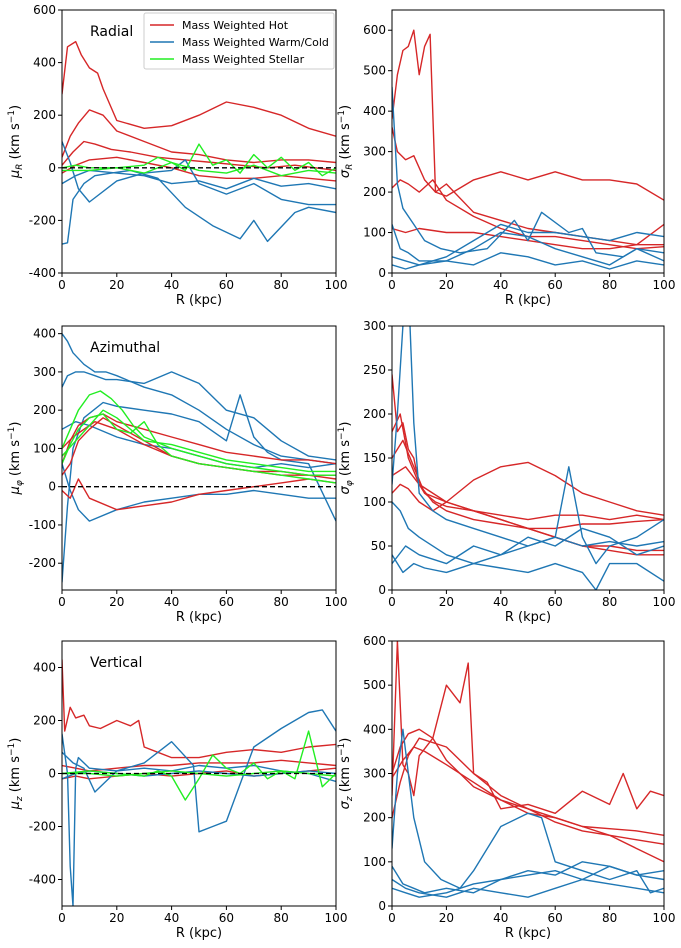  Describe the element at coordinates (235, 25) in the screenshot. I see `legend-label-hot: Mass Weighted Hot` at that location.